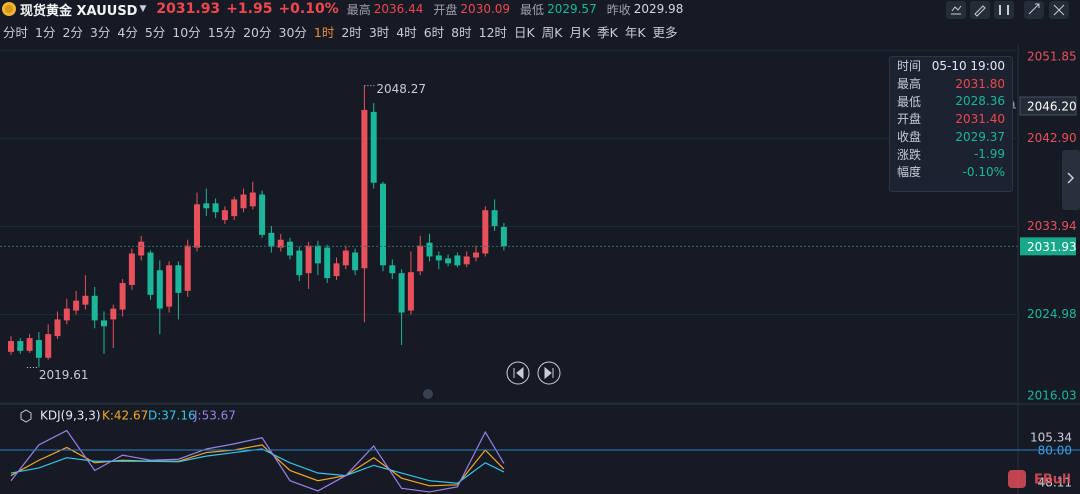 The height and width of the screenshot is (494, 1080). What do you see at coordinates (127, 32) in the screenshot?
I see `interval-tab: 4分` at bounding box center [127, 32].